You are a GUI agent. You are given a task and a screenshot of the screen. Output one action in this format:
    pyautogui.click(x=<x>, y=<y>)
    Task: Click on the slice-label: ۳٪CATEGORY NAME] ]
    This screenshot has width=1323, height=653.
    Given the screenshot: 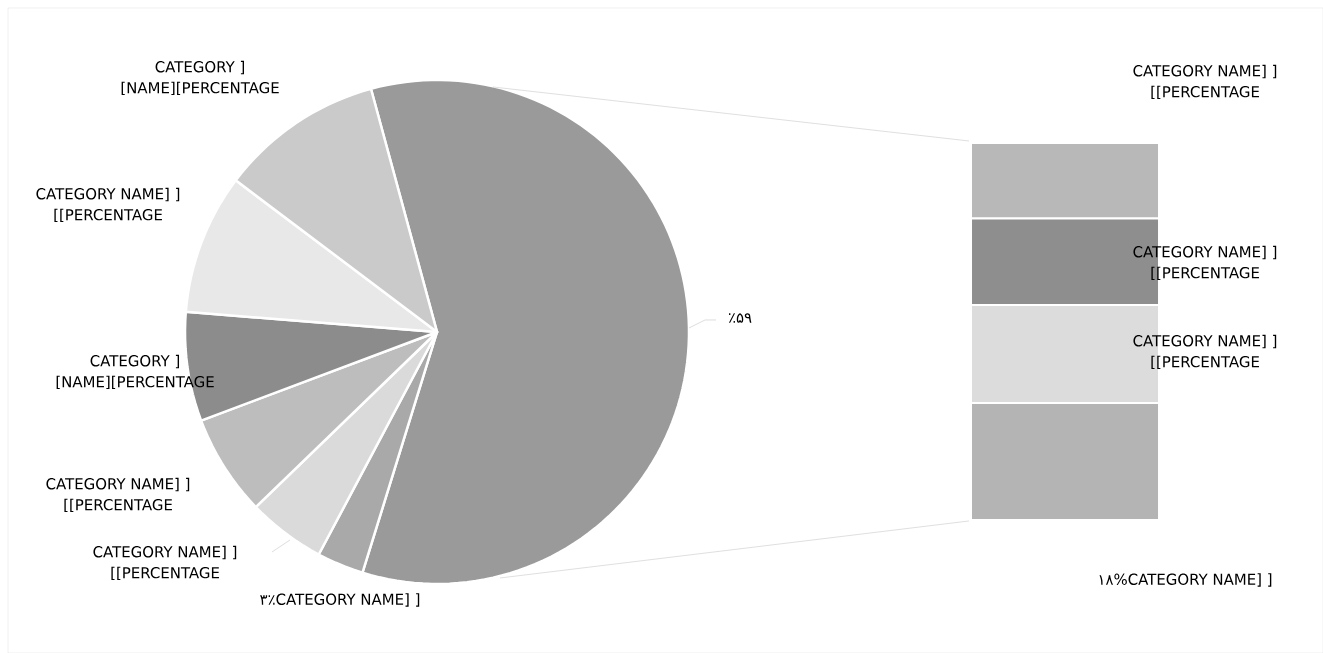 What is the action you would take?
    pyautogui.click(x=340, y=600)
    